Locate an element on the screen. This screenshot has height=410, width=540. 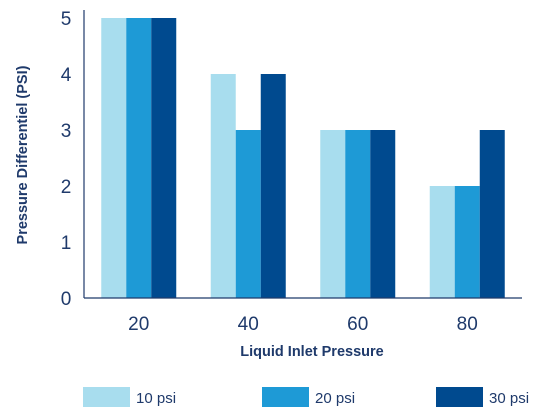
bar-20-30-psi is located at coordinates (164, 158).